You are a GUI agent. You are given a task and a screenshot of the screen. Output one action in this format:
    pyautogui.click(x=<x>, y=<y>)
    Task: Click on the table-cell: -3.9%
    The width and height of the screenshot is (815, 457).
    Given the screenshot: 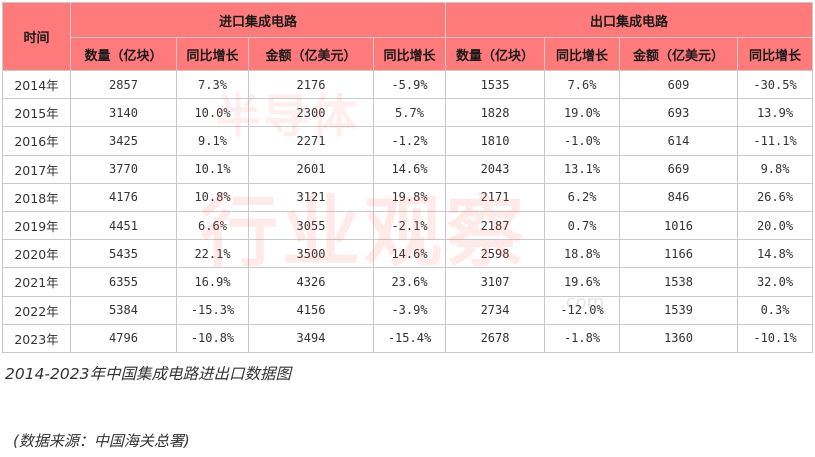 What is the action you would take?
    pyautogui.click(x=409, y=310)
    